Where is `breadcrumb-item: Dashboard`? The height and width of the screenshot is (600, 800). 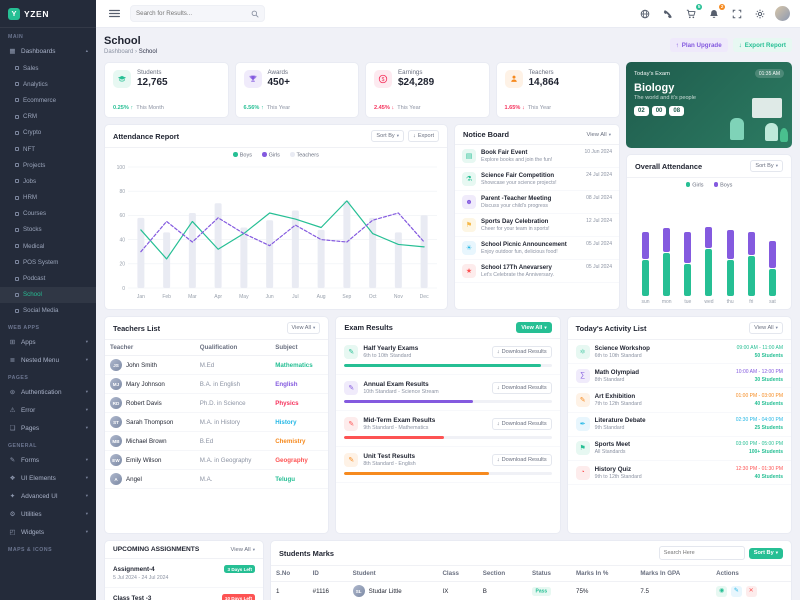 breadcrumb-item: Dashboard is located at coordinates (119, 52).